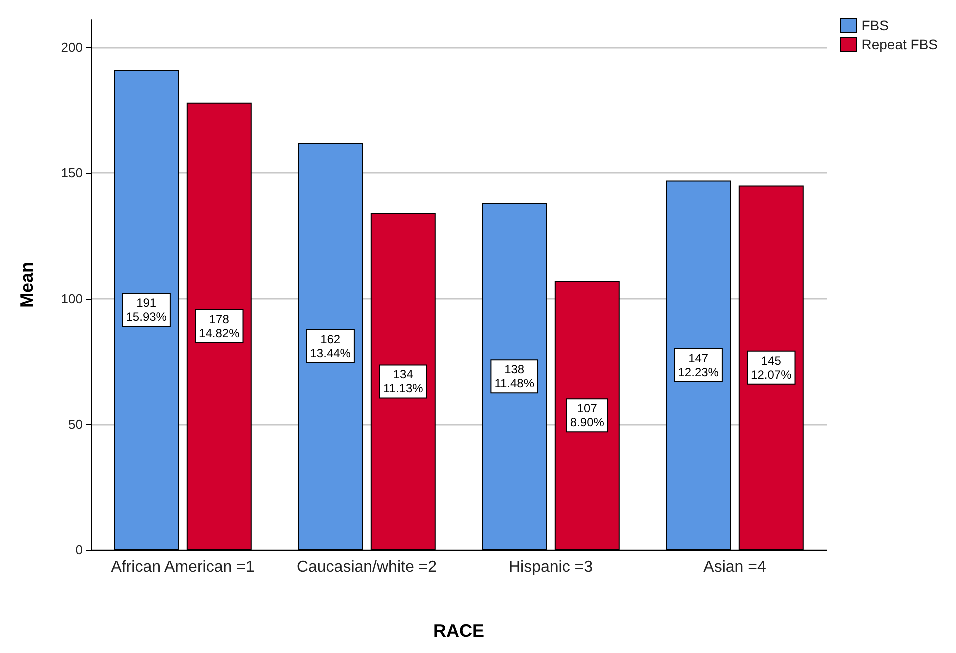 This screenshot has height=653, width=956. I want to click on x-tick-label: Asian =4, so click(735, 567).